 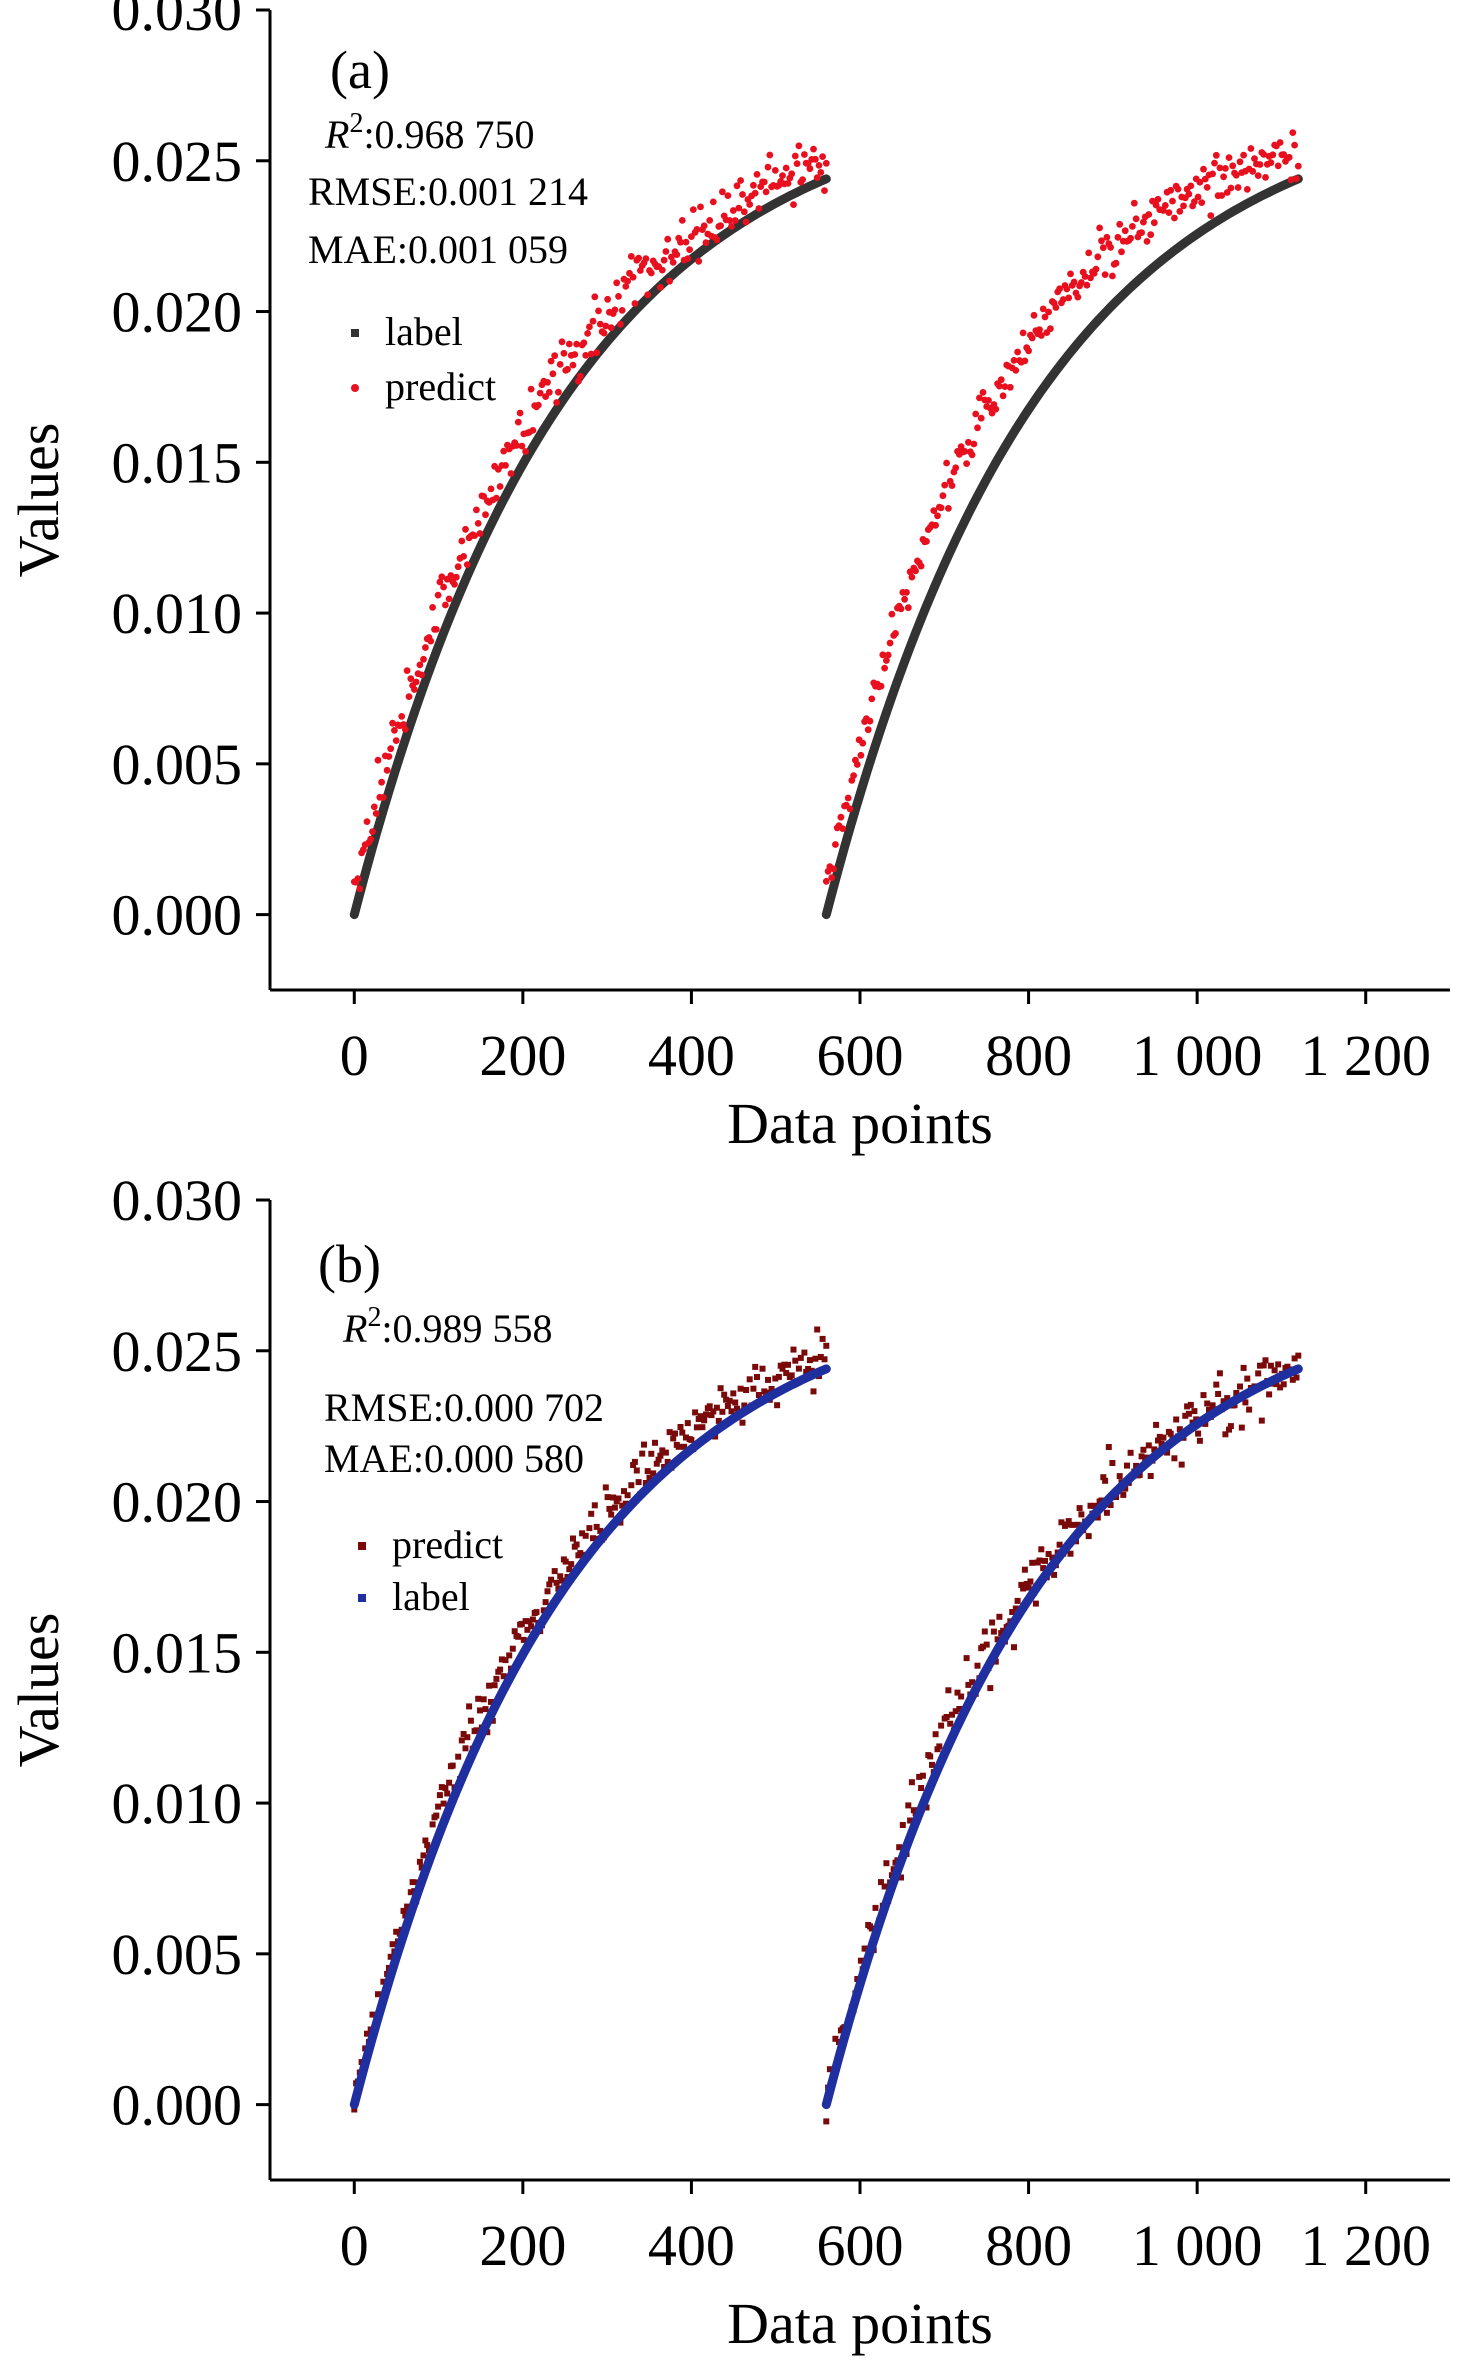 What do you see at coordinates (448, 191) in the screenshot?
I see `metric-rmse: RMSE:0.001 214` at bounding box center [448, 191].